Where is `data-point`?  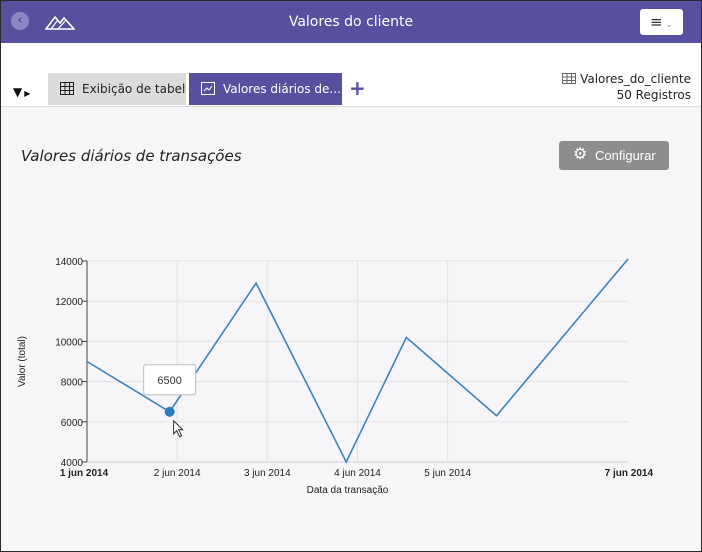 data-point is located at coordinates (169, 411).